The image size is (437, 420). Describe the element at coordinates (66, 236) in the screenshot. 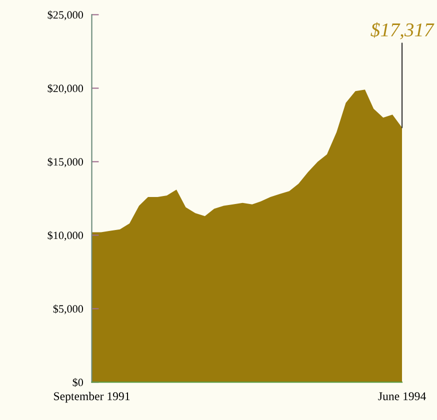

I see `y-tick-label: $10,000` at that location.